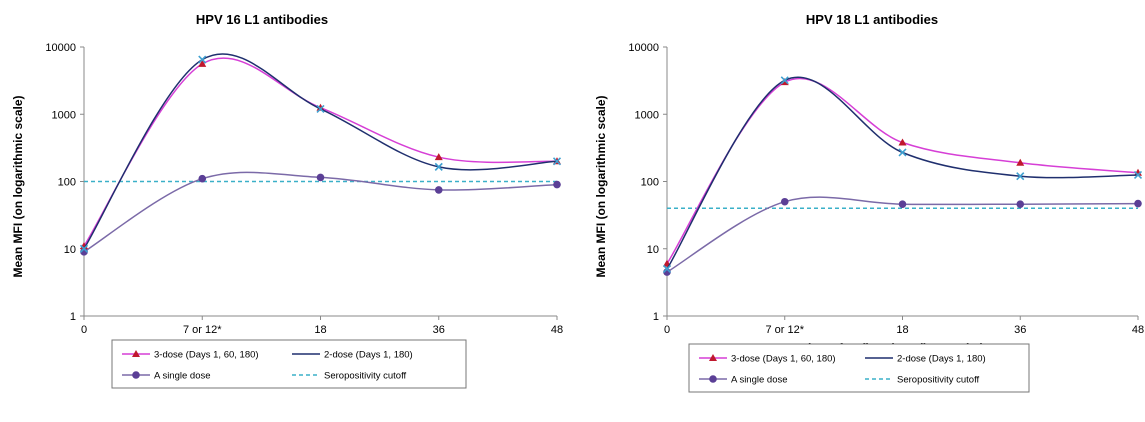  I want to click on chart-title: HPV 16 L1 antibodies, so click(262, 19).